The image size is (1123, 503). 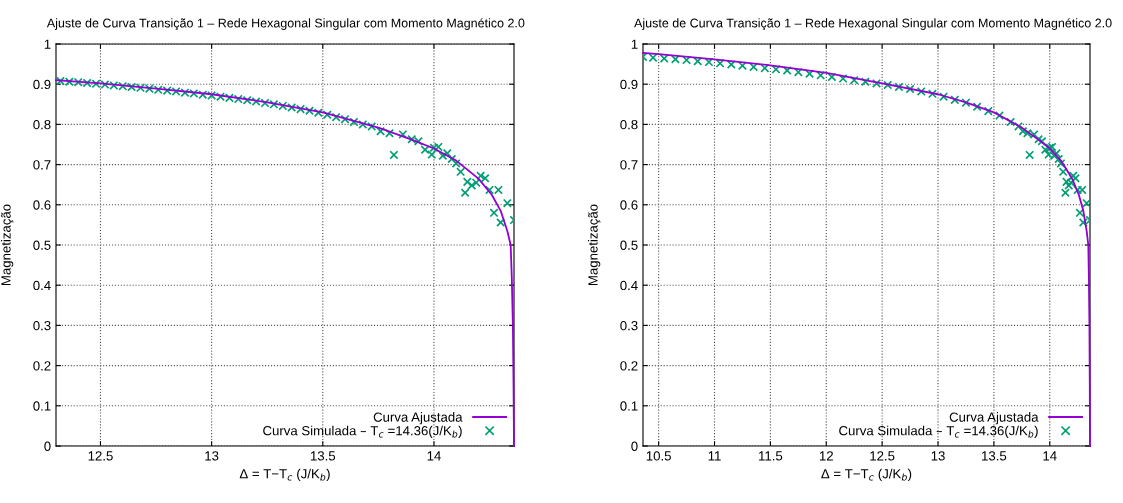 What do you see at coordinates (771, 456) in the screenshot?
I see `x-tick-label: 11.5` at bounding box center [771, 456].